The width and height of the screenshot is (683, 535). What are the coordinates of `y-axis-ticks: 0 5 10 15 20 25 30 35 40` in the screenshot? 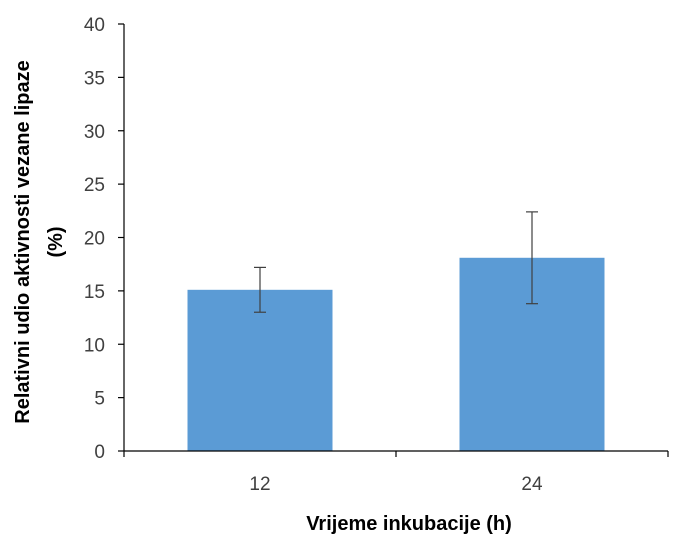 It's located at (104, 239).